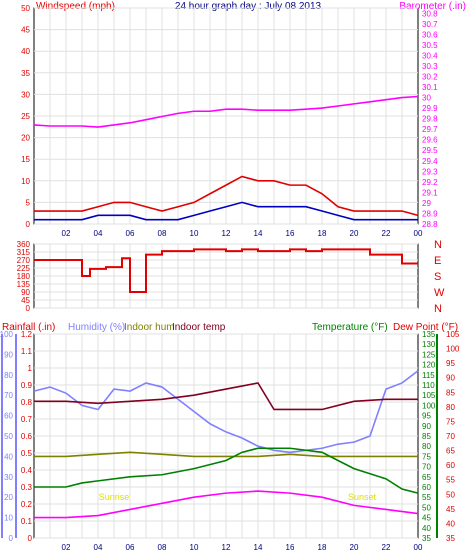 Image resolution: width=469 pixels, height=555 pixels. Describe the element at coordinates (258, 547) in the screenshot. I see `x-tick-label: 14` at that location.